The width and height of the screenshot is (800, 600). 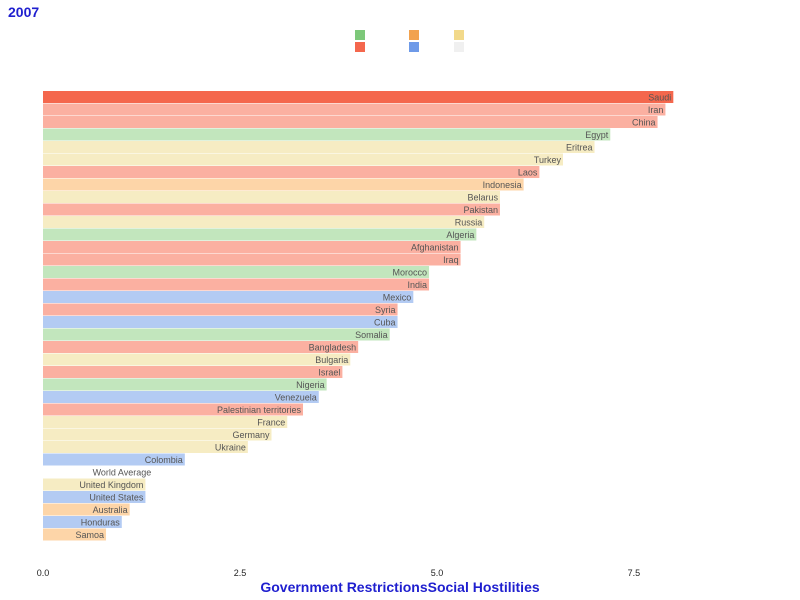 What do you see at coordinates (220, 309) in the screenshot?
I see `bar-syria` at bounding box center [220, 309].